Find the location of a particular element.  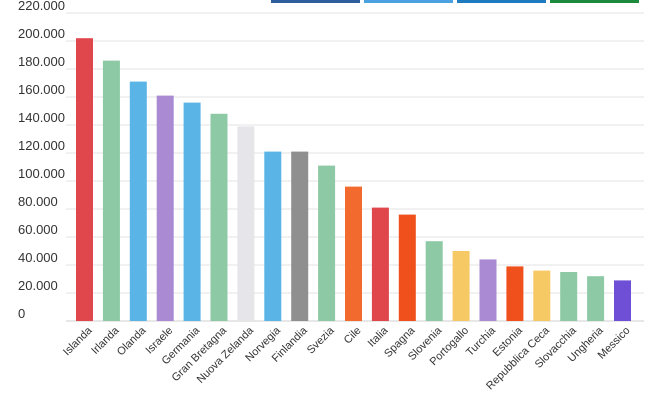

y-tick-label: 120.000 is located at coordinates (41, 145).